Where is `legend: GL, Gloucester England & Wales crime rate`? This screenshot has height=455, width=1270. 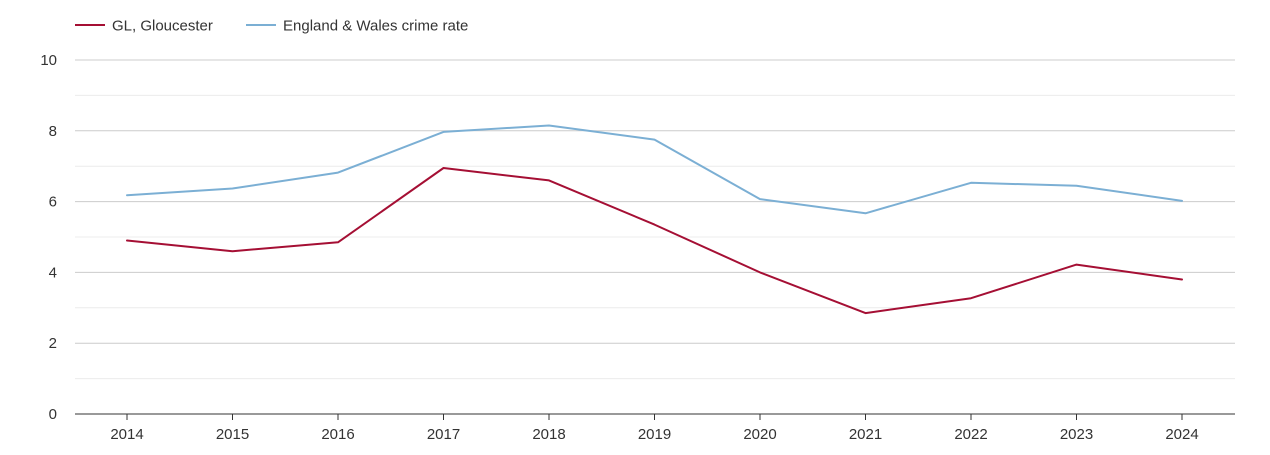
legend: GL, Gloucester England & Wales crime rate is located at coordinates (271, 26).